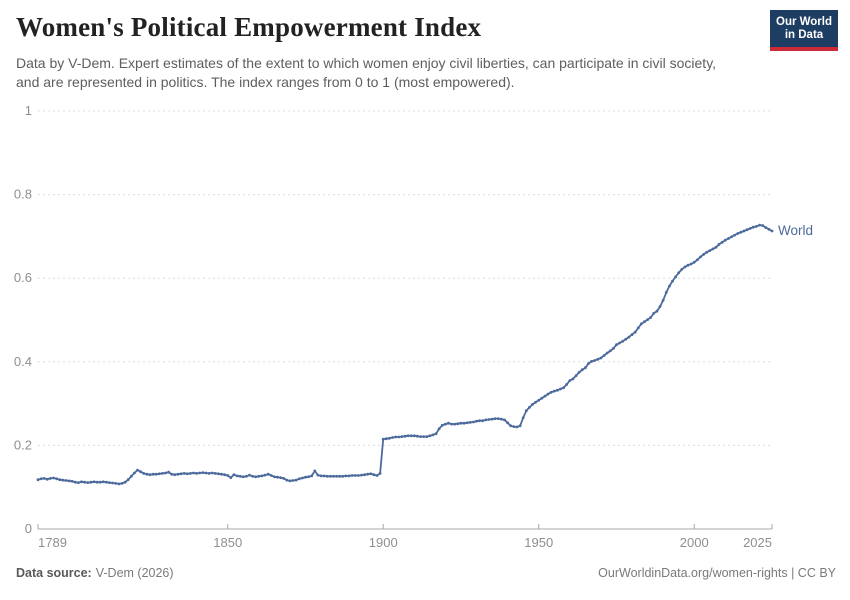  What do you see at coordinates (757, 542) in the screenshot?
I see `x-axis-tick-label: 2025` at bounding box center [757, 542].